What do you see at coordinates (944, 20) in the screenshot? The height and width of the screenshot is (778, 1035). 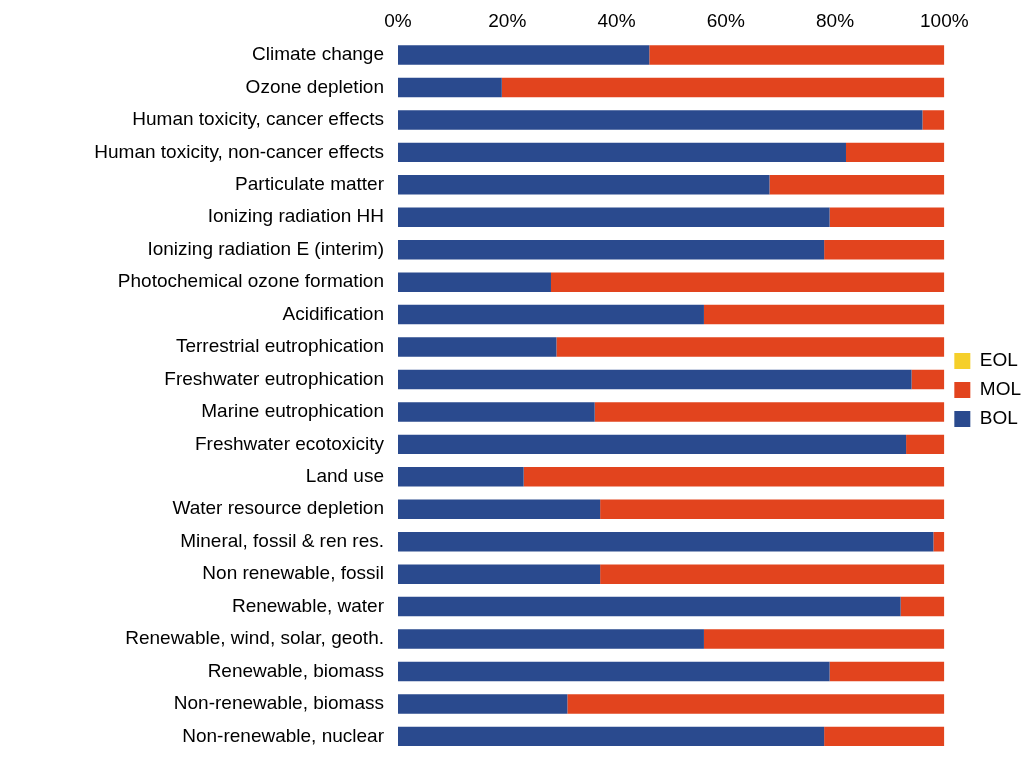 I see `x-tick-label: 100%` at bounding box center [944, 20].